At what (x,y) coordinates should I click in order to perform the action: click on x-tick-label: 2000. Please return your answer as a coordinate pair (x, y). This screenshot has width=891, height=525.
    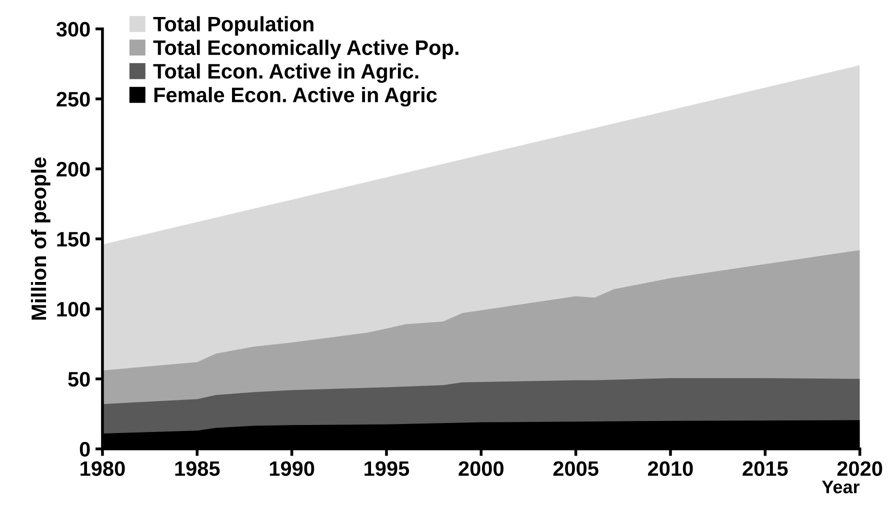
    Looking at the image, I should click on (481, 468).